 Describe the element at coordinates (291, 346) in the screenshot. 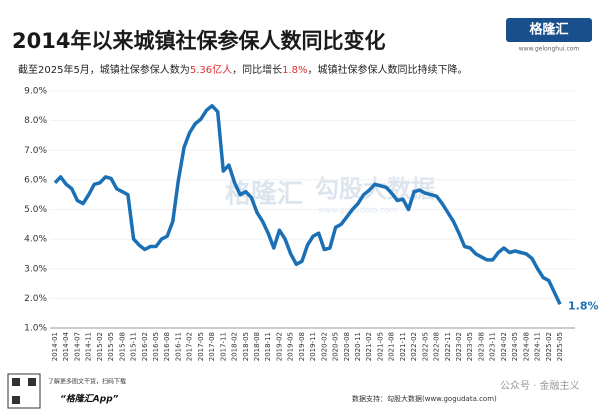

I see `x-tick-label: 2019-05` at that location.